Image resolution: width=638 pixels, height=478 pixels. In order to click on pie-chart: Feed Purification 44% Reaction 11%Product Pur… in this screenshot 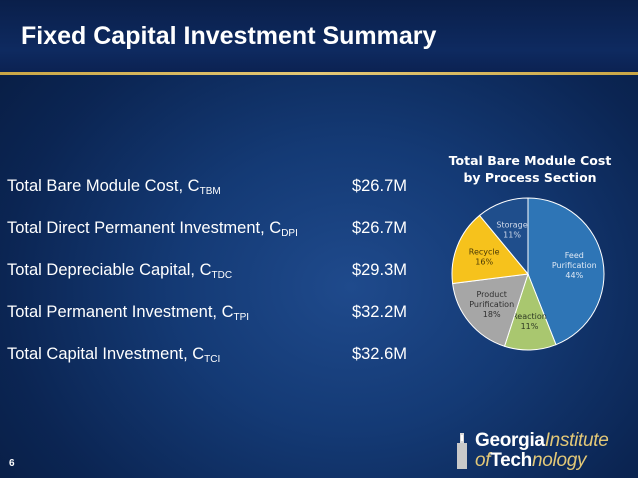, I will do `click(528, 274)`.